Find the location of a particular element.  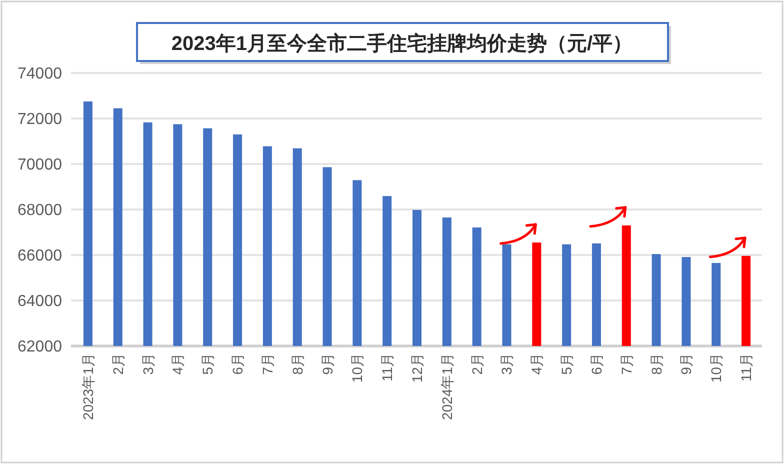

y-tick-label: 72000 is located at coordinates (40, 119).